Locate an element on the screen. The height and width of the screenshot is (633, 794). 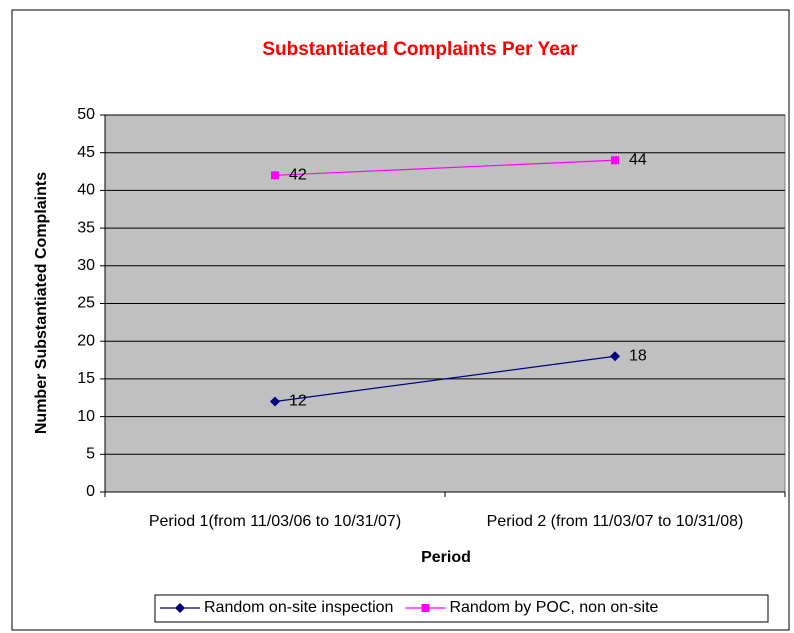
x-tick-label: Period 2 (from 11/03/07 to 10/31/08) is located at coordinates (615, 521).